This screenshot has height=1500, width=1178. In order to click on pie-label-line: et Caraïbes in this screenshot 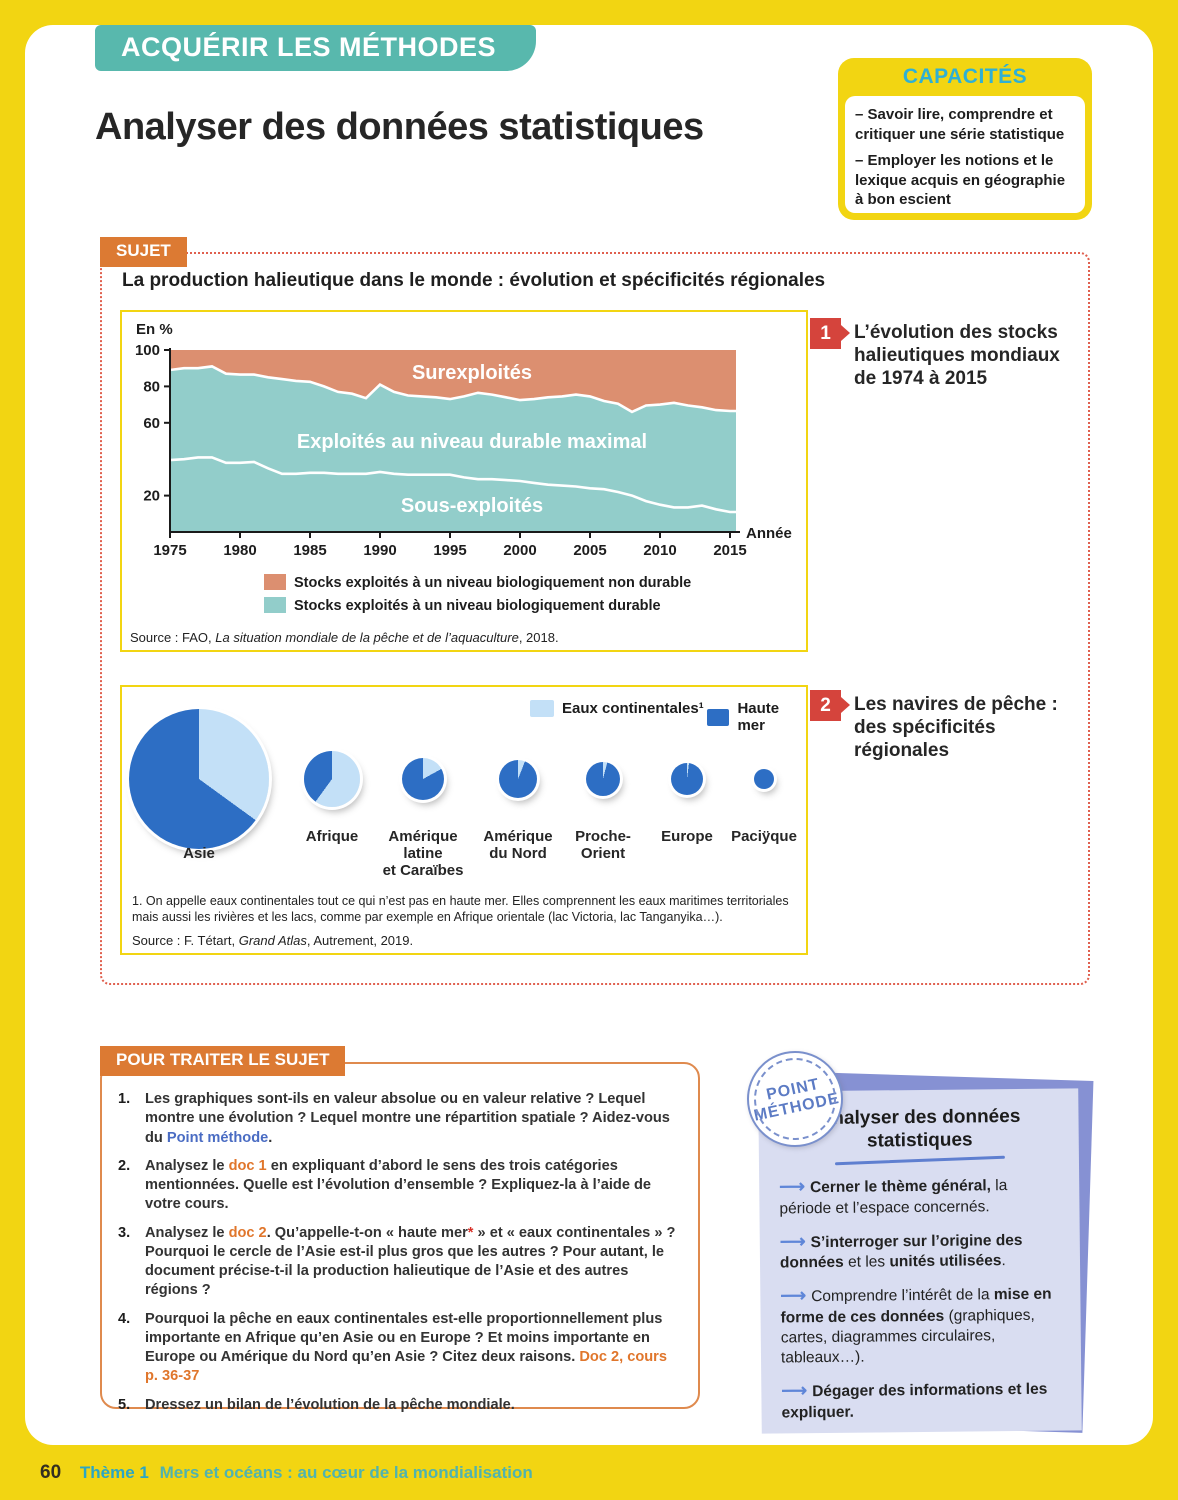, I will do `click(423, 870)`.